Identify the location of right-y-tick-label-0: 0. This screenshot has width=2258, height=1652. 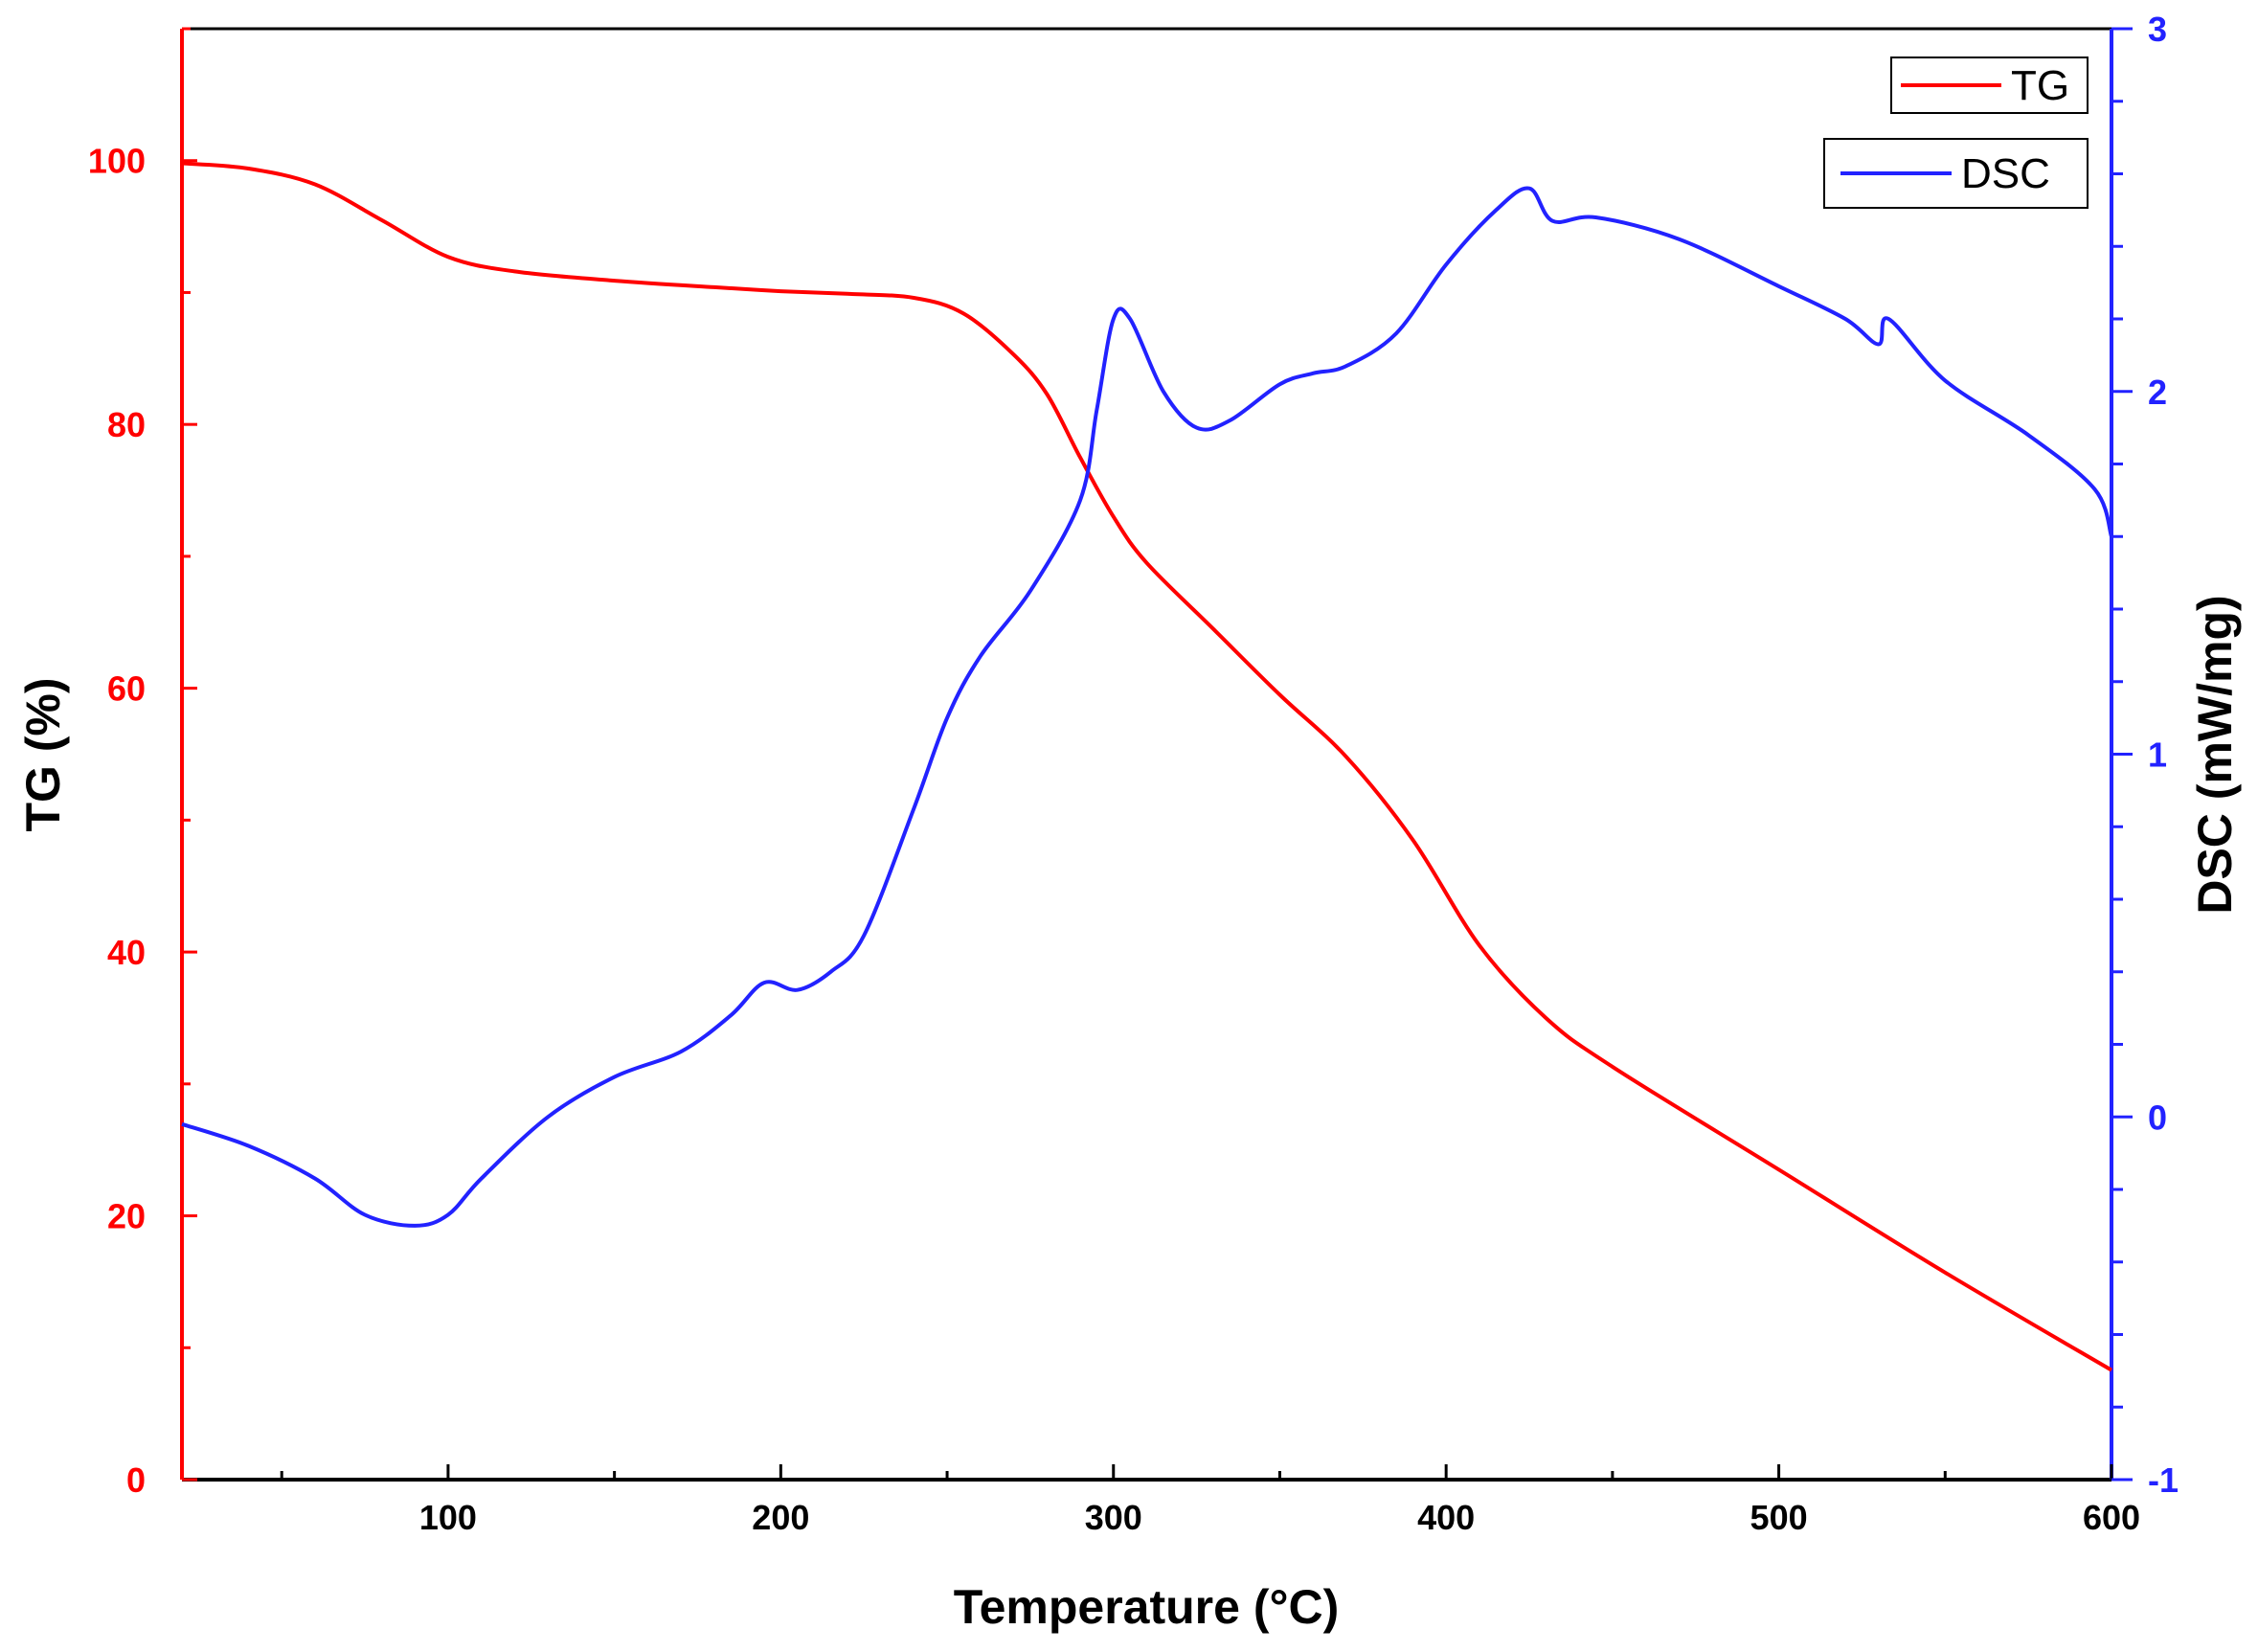
(2157, 1118).